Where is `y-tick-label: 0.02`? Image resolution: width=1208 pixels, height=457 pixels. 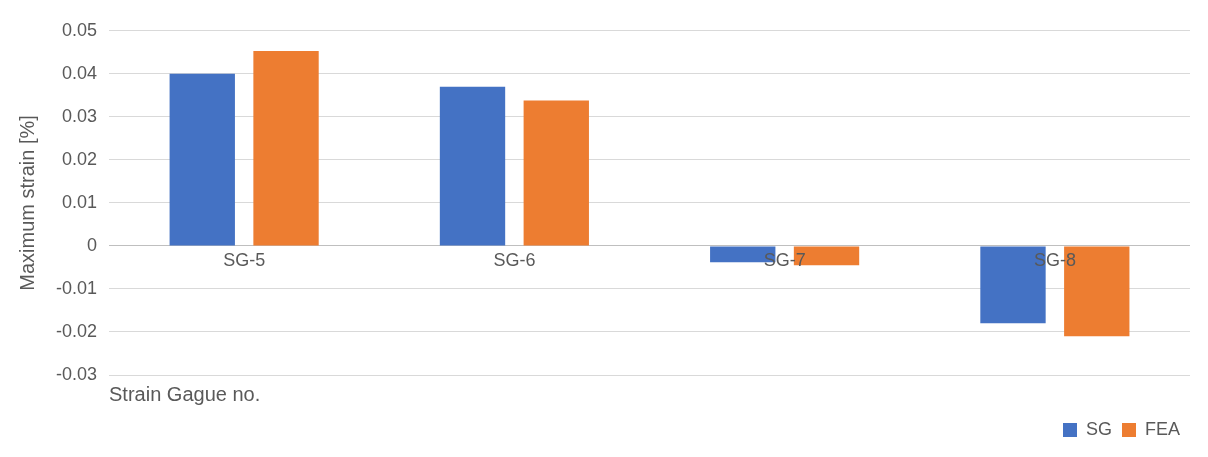
y-tick-label: 0.02 is located at coordinates (79, 158).